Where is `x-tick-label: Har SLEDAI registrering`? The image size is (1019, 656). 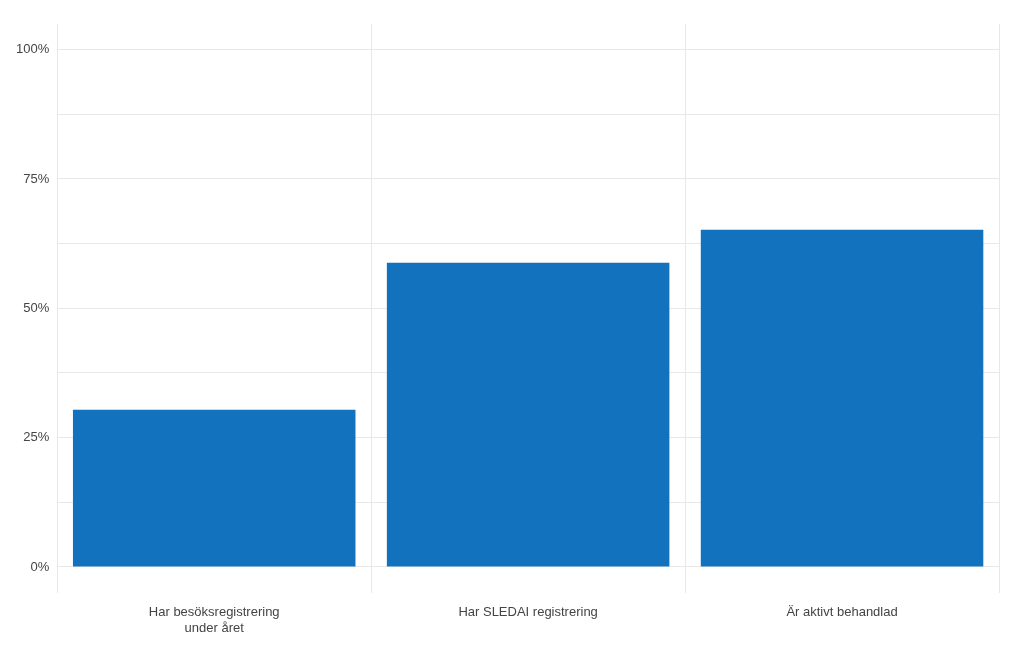 x-tick-label: Har SLEDAI registrering is located at coordinates (528, 612).